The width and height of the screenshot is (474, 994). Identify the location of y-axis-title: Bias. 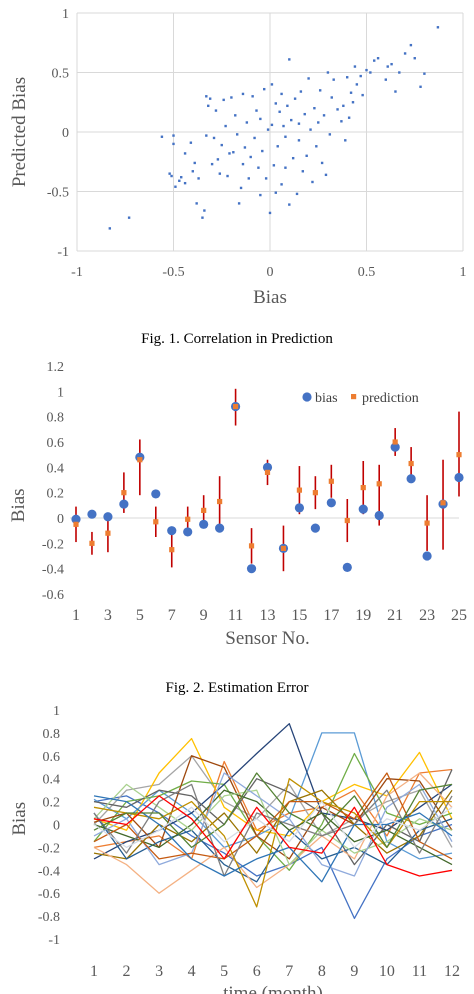
(18, 505).